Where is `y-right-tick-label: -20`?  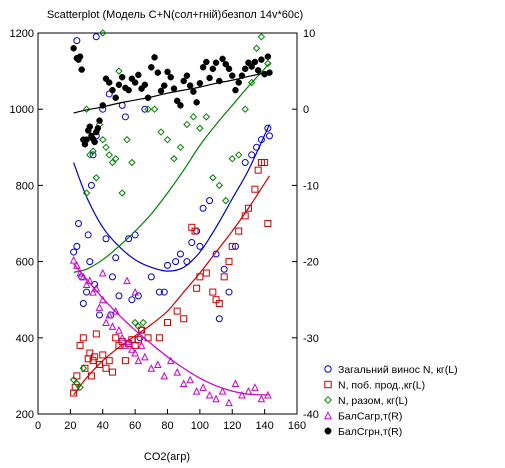
y-right-tick-label: -20 is located at coordinates (311, 263).